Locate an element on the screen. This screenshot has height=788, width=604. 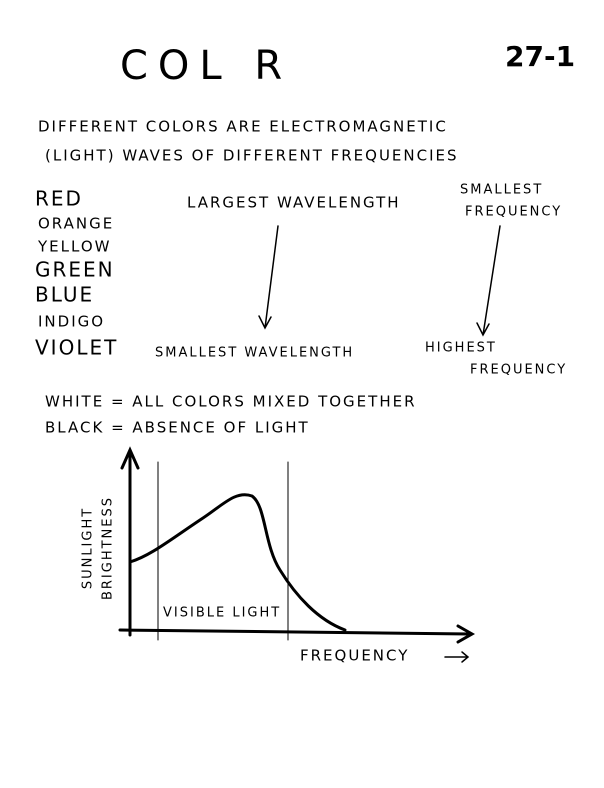
label: SMALLEST is located at coordinates (501, 190).